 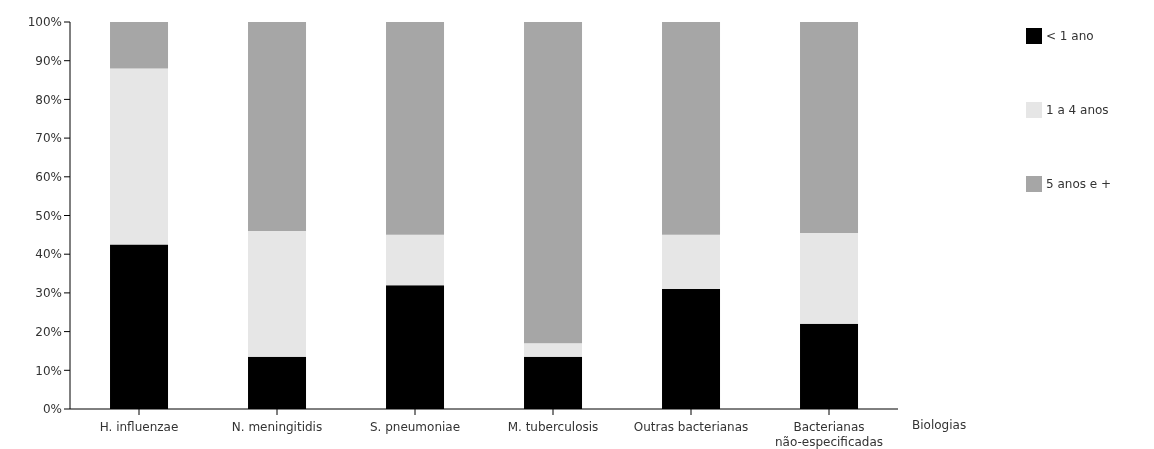 What do you see at coordinates (1070, 35) in the screenshot?
I see `legend-label: < 1 ano` at bounding box center [1070, 35].